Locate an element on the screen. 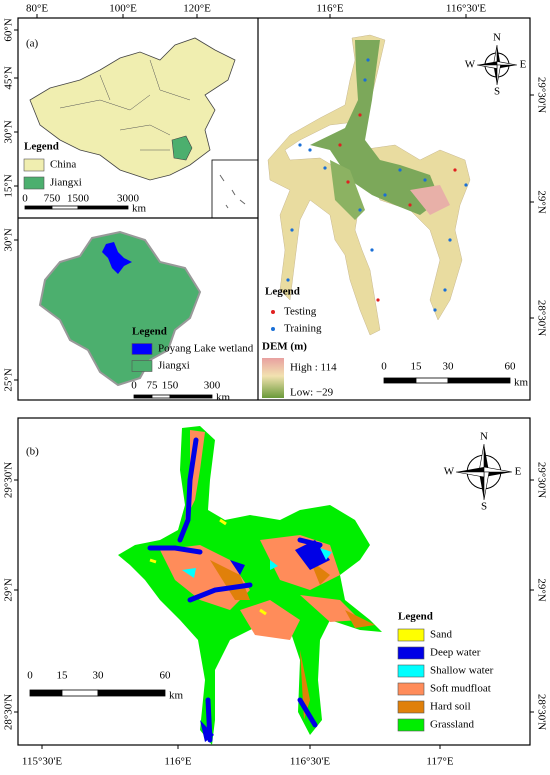 The width and height of the screenshot is (550, 775). scale-label: 75 is located at coordinates (153, 386).